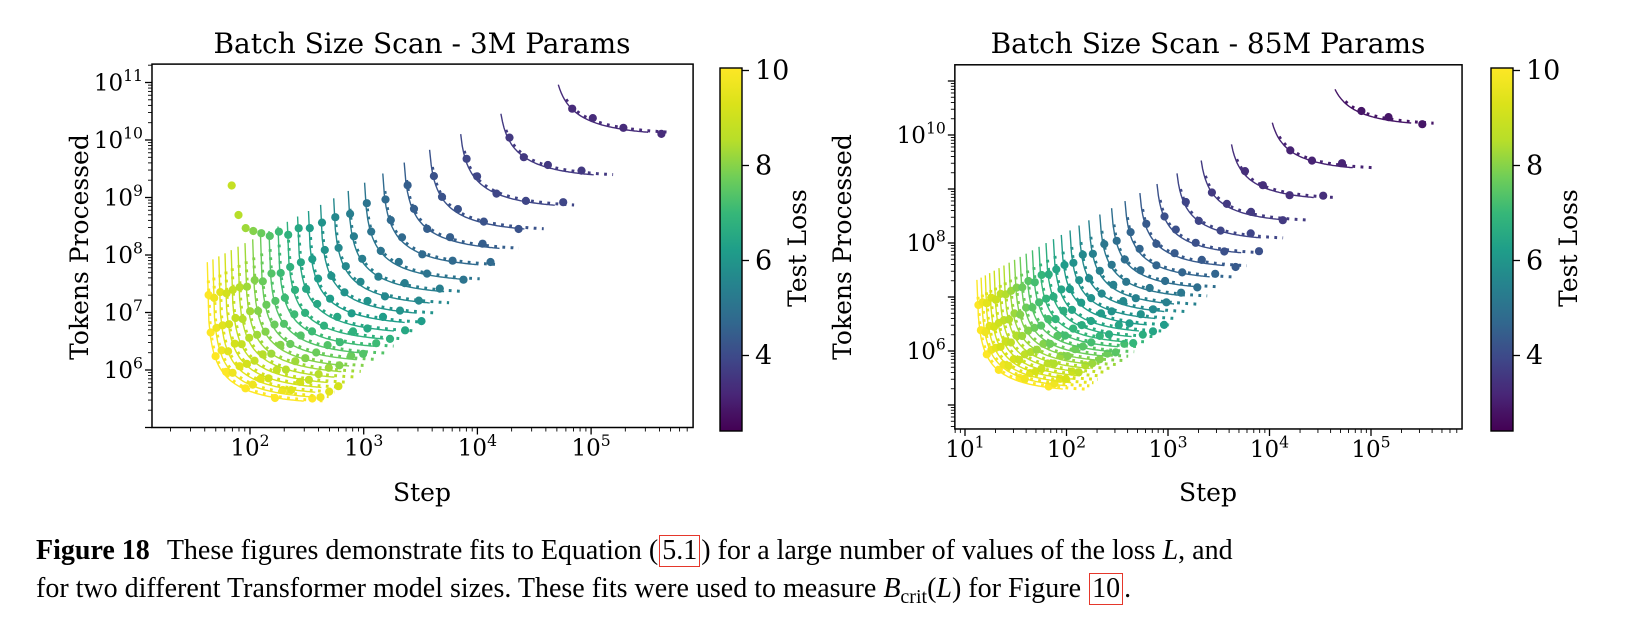 The height and width of the screenshot is (632, 1650). I want to click on svg-text: 10⁵, so click(1370, 447).